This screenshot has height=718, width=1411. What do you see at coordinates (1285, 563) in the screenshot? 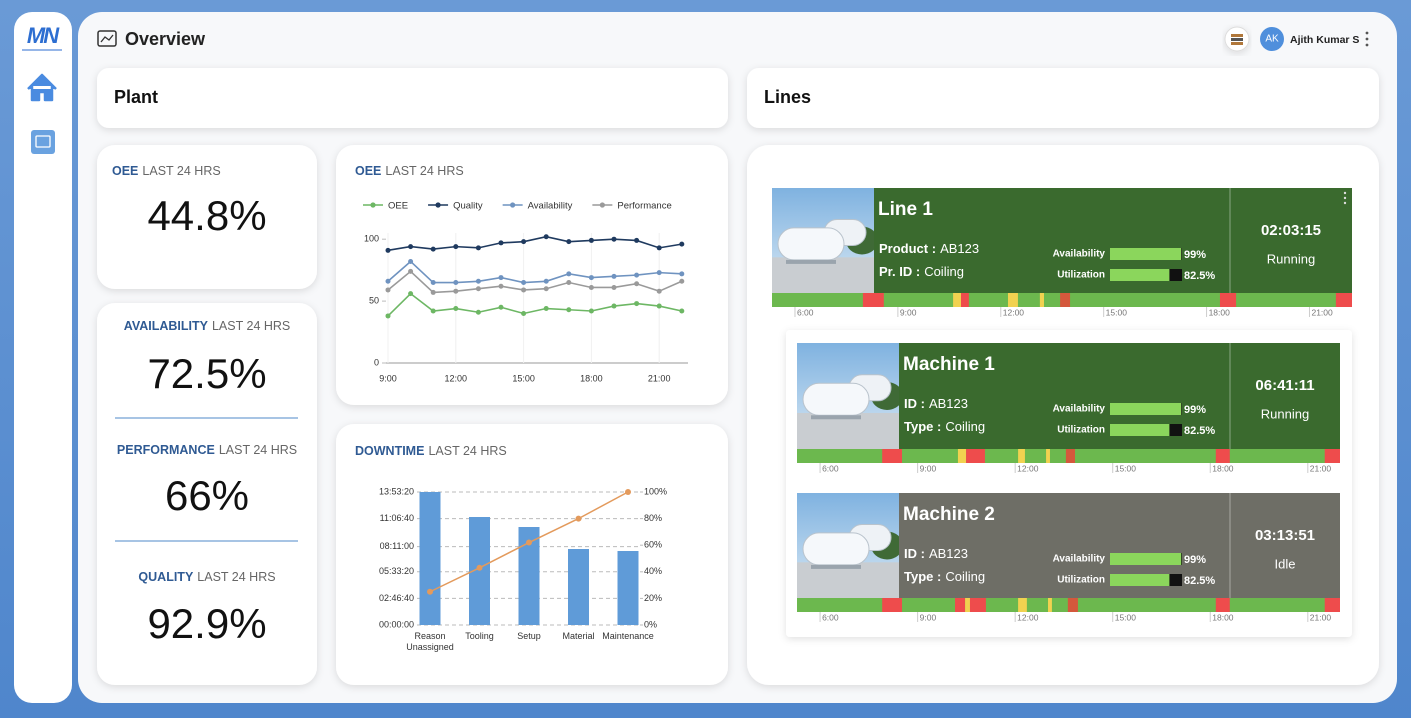
I see `status: Idle` at bounding box center [1285, 563].